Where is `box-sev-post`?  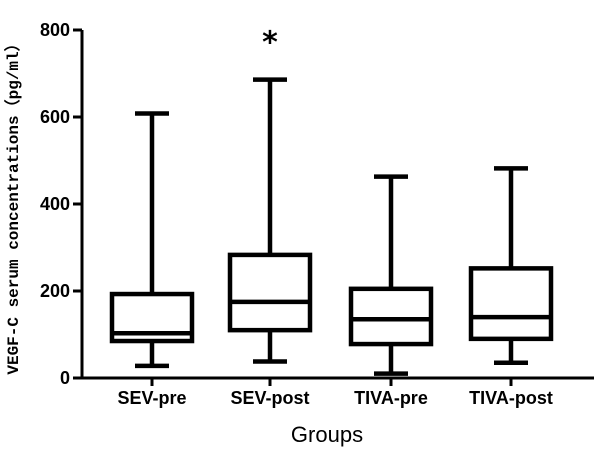 box-sev-post is located at coordinates (270, 220).